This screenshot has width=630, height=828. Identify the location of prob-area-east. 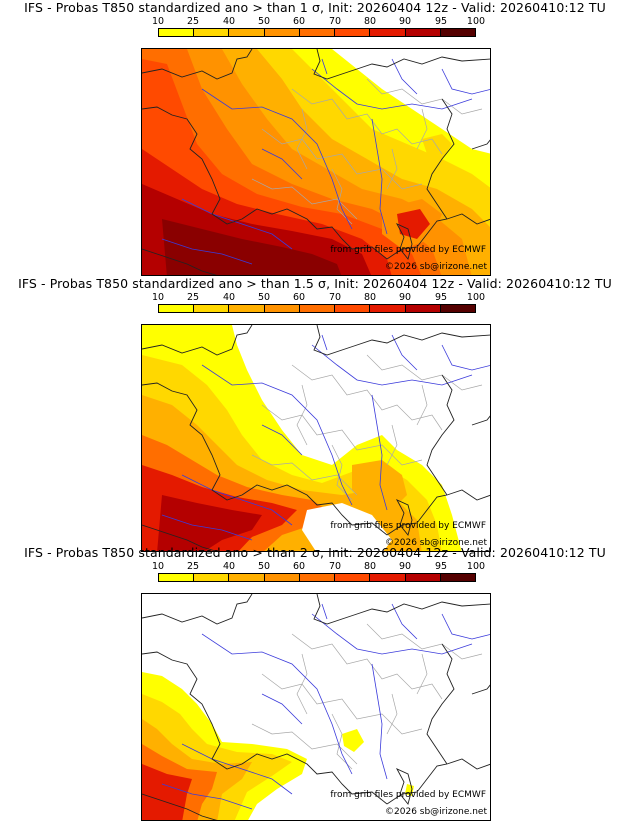
(379, 485).